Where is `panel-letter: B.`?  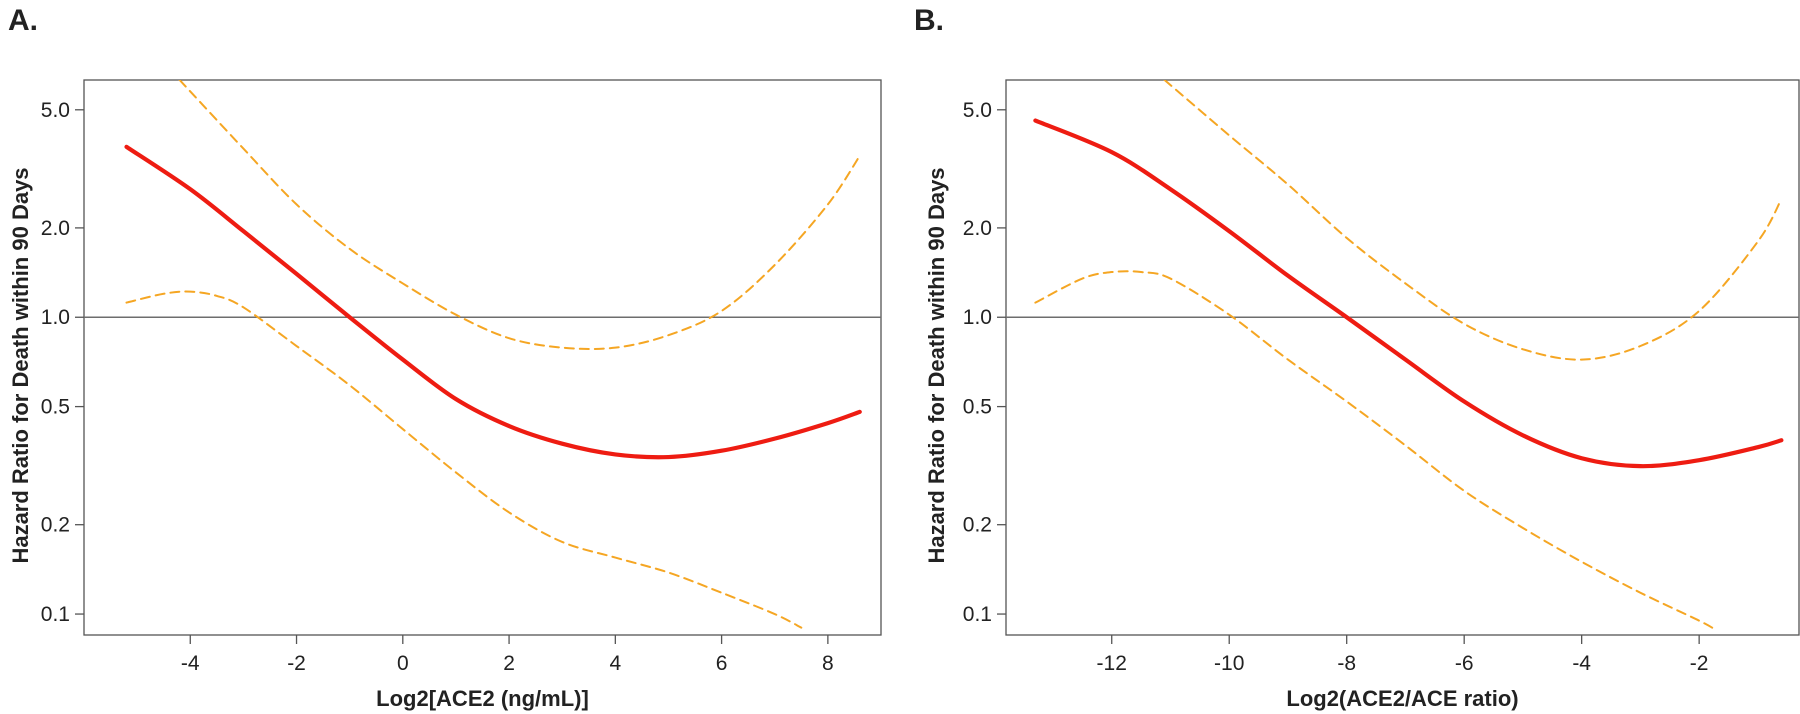 panel-letter: B. is located at coordinates (929, 20).